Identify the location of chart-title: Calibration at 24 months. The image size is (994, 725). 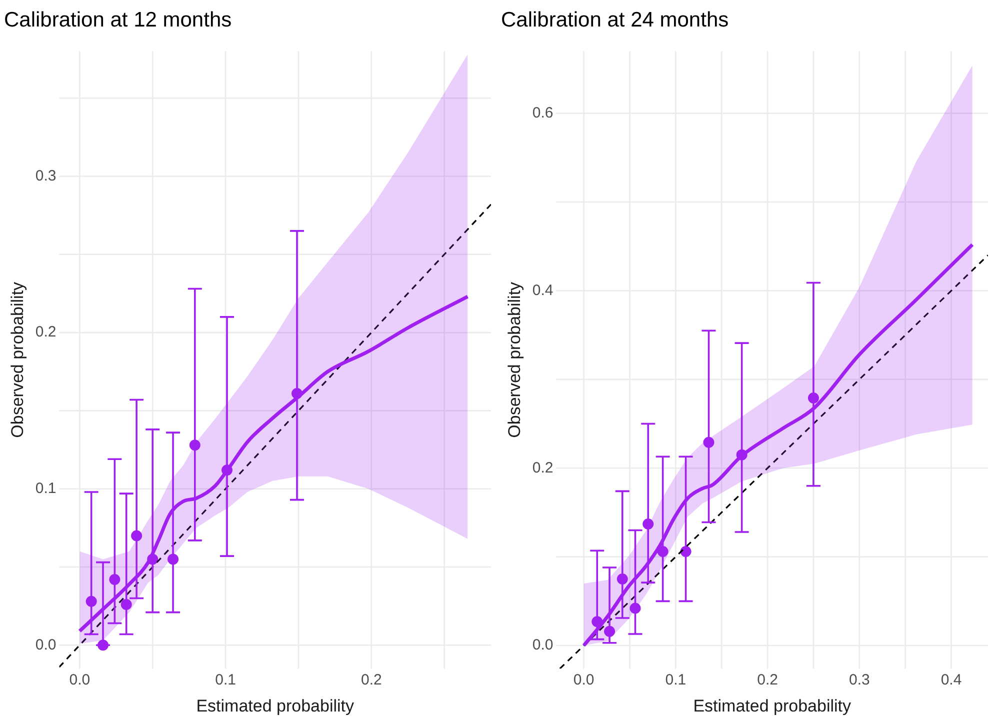
(615, 20).